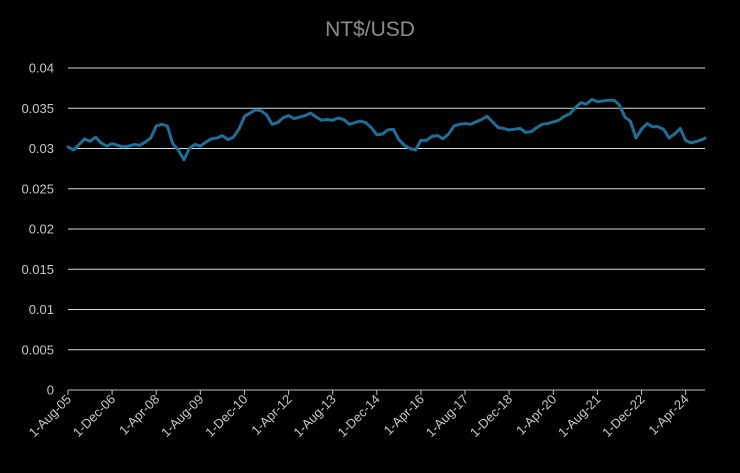 The width and height of the screenshot is (740, 473). I want to click on chart-title: NT$/USD, so click(370, 29).